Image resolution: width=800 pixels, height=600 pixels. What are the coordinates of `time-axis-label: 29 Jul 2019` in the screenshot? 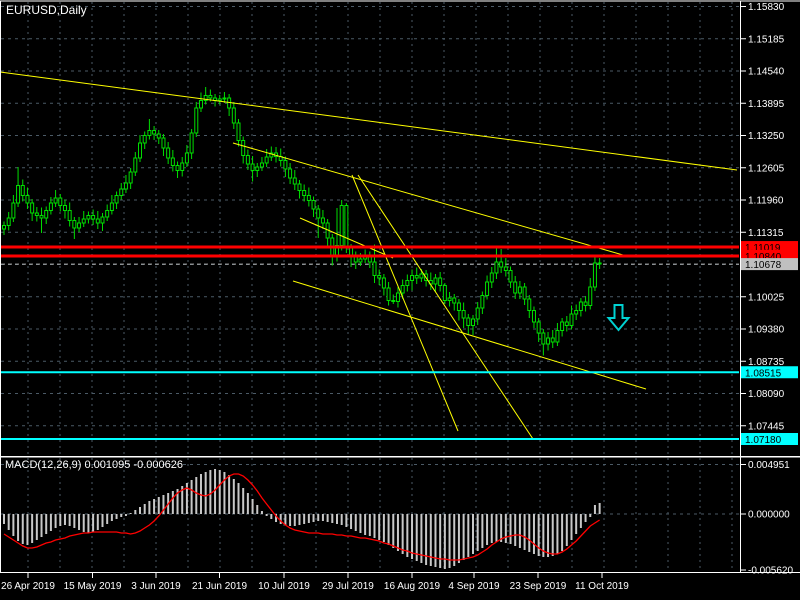 It's located at (348, 586).